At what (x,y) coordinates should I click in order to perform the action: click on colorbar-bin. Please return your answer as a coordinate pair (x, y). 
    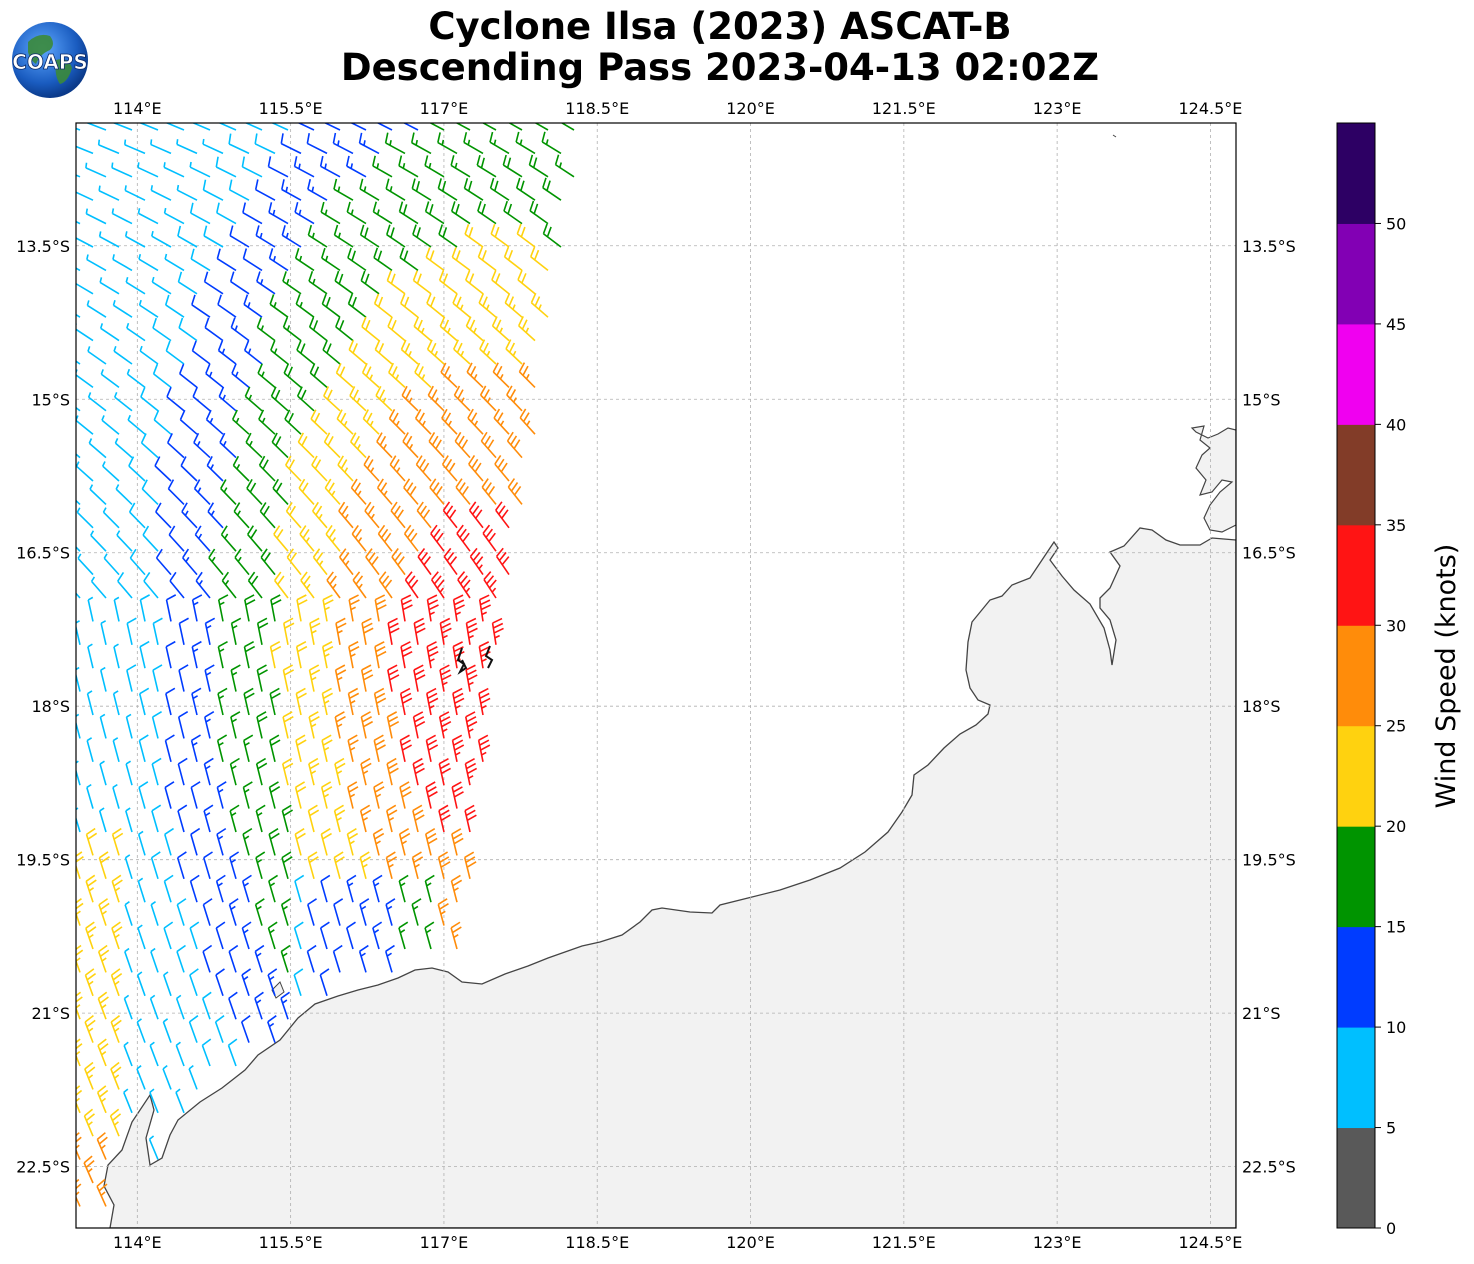
    Looking at the image, I should click on (1356, 1078).